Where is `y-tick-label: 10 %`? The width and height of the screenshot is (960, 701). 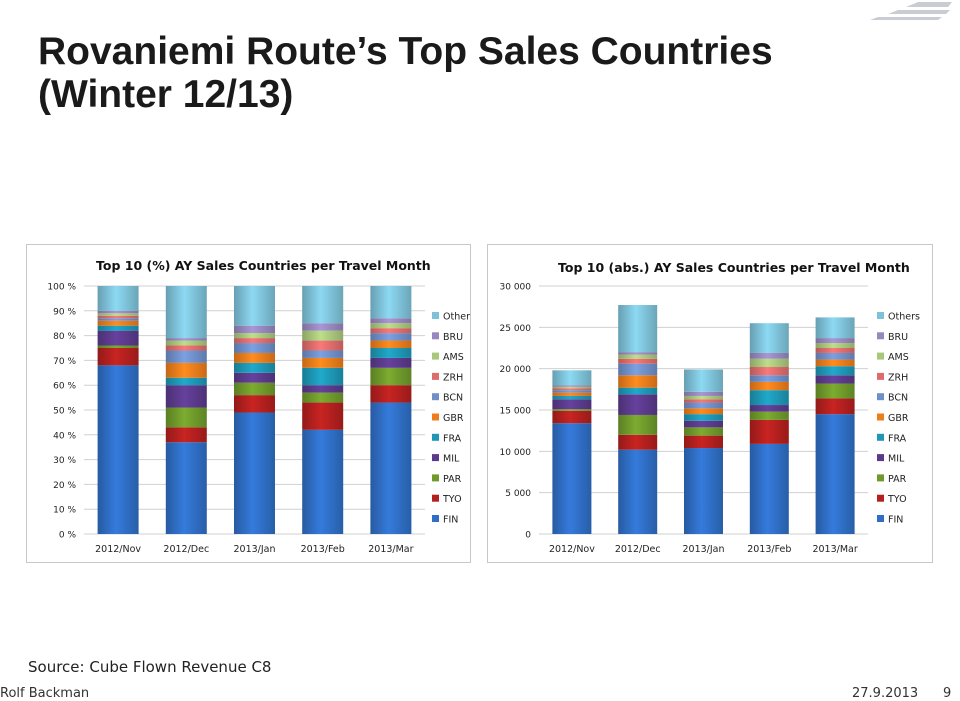 y-tick-label: 10 % is located at coordinates (64, 511).